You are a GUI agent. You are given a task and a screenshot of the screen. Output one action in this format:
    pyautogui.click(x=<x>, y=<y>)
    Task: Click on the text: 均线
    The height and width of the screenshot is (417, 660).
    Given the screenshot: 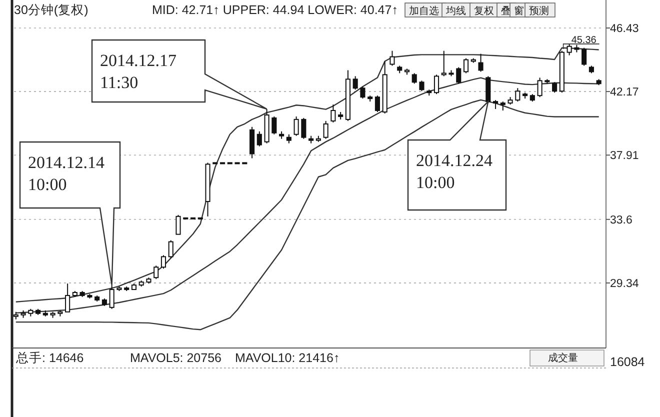 What is the action you would take?
    pyautogui.click(x=455, y=11)
    